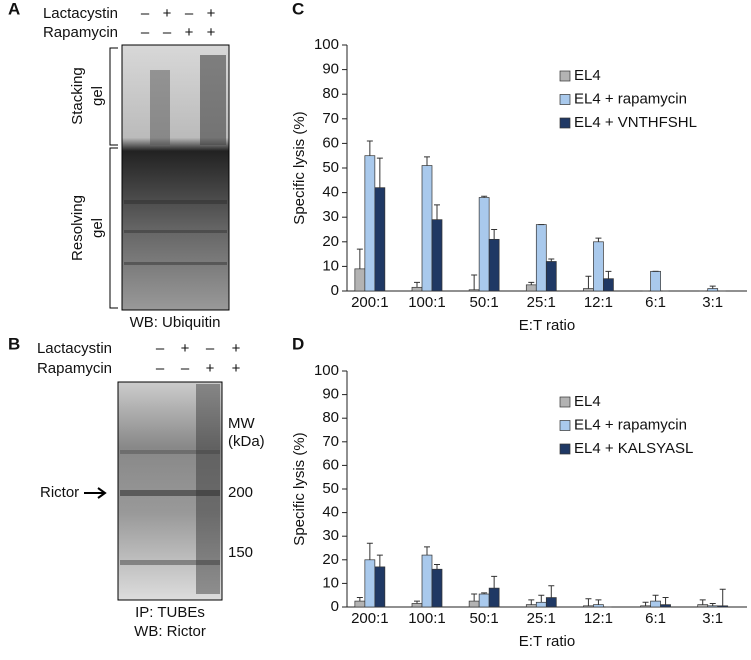 The image size is (751, 660). What do you see at coordinates (330, 464) in the screenshot?
I see `y-tick-label: 60` at bounding box center [330, 464].